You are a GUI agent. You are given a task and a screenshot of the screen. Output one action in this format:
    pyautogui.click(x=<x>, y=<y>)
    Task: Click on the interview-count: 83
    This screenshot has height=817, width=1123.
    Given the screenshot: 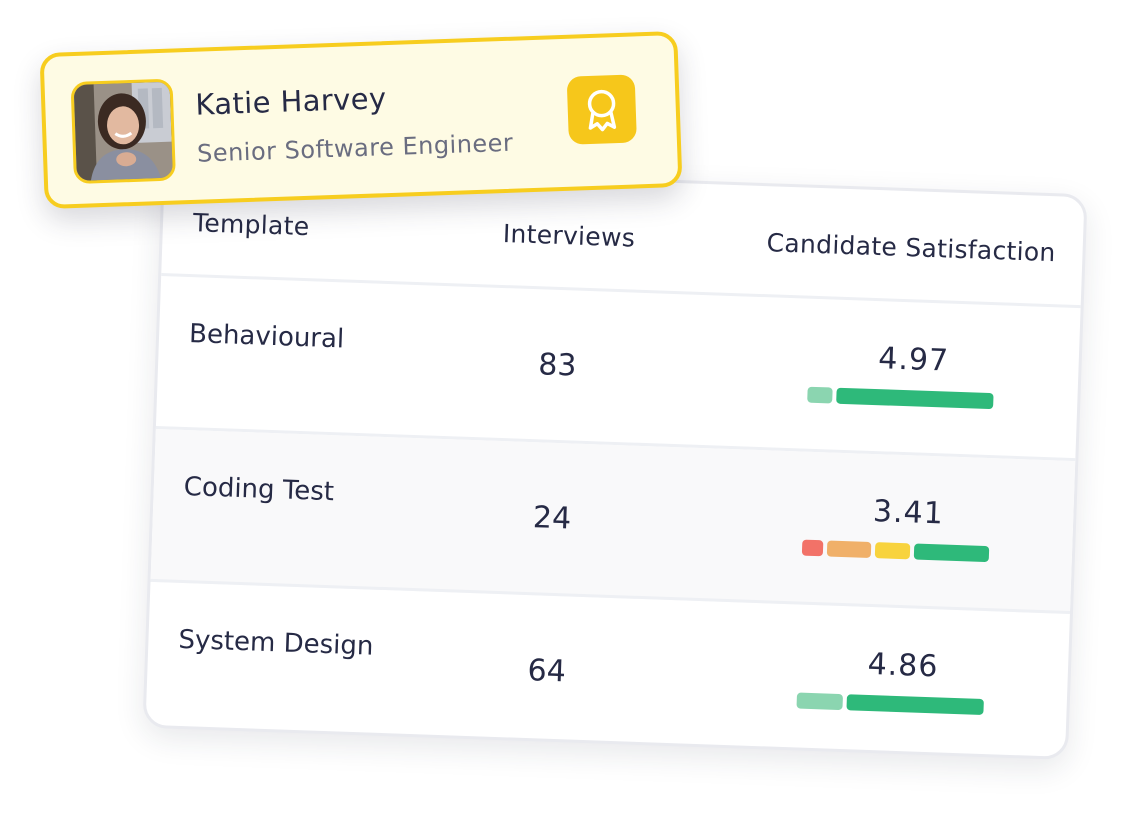 What is the action you would take?
    pyautogui.click(x=557, y=365)
    